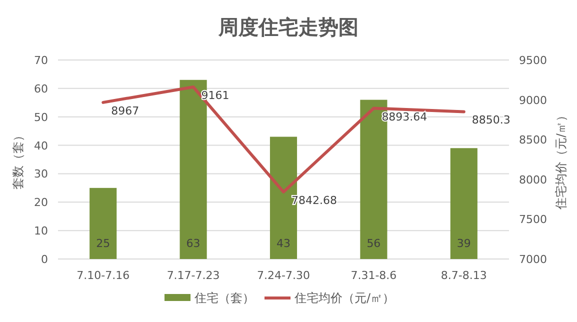 The height and width of the screenshot is (322, 577). What do you see at coordinates (41, 203) in the screenshot?
I see `y-tick-label: 20` at bounding box center [41, 203].